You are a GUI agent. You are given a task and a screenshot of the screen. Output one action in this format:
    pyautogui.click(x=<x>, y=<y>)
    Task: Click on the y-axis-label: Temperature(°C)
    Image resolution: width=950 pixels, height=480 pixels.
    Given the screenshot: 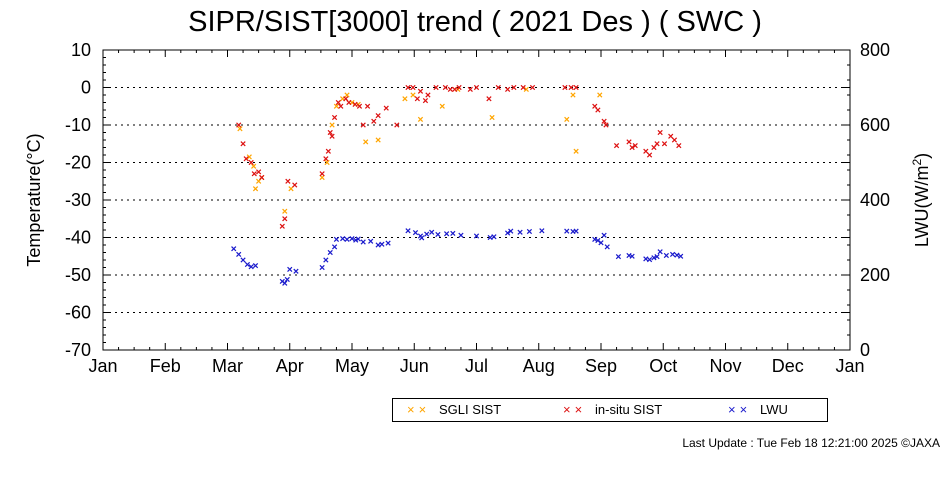 What is the action you would take?
    pyautogui.click(x=34, y=199)
    